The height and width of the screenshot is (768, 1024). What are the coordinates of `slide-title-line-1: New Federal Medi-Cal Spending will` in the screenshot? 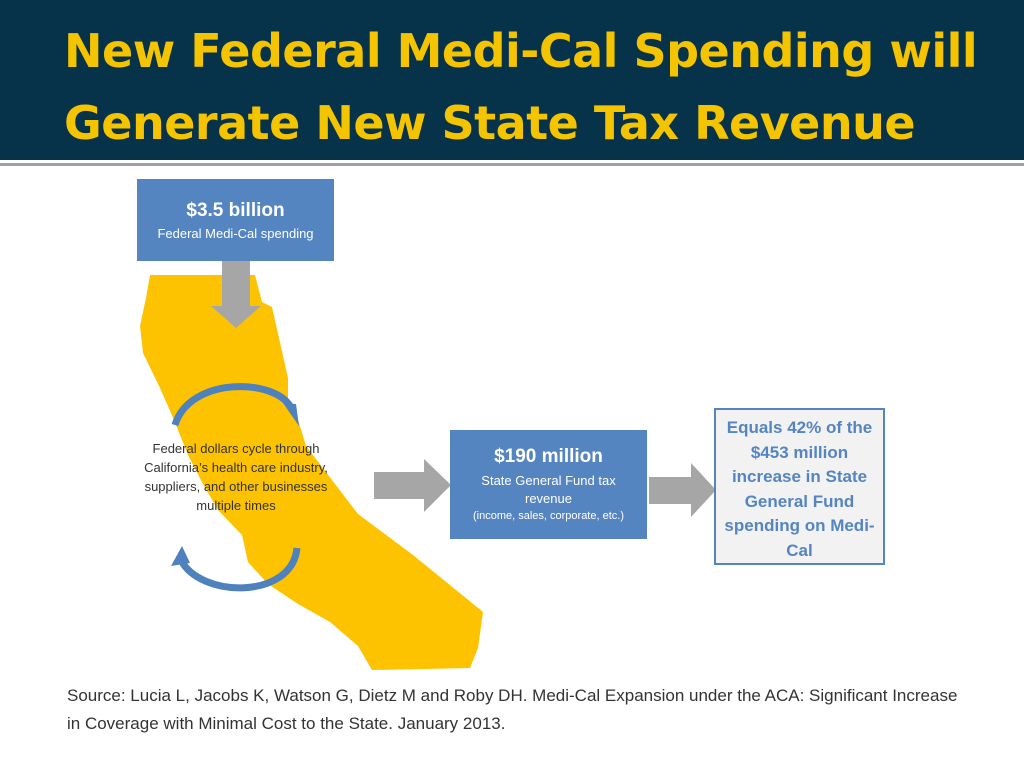 It's located at (521, 51).